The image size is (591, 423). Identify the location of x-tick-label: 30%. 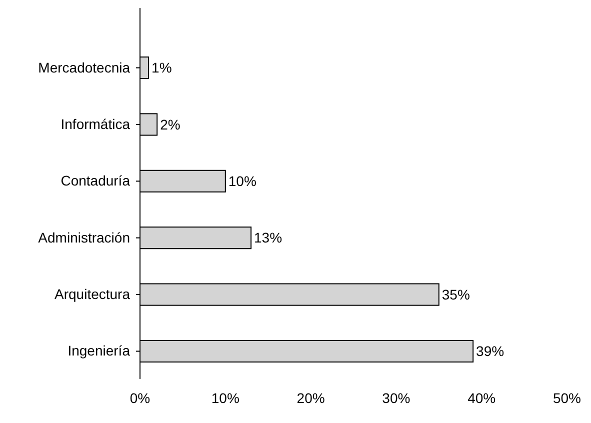
(396, 398).